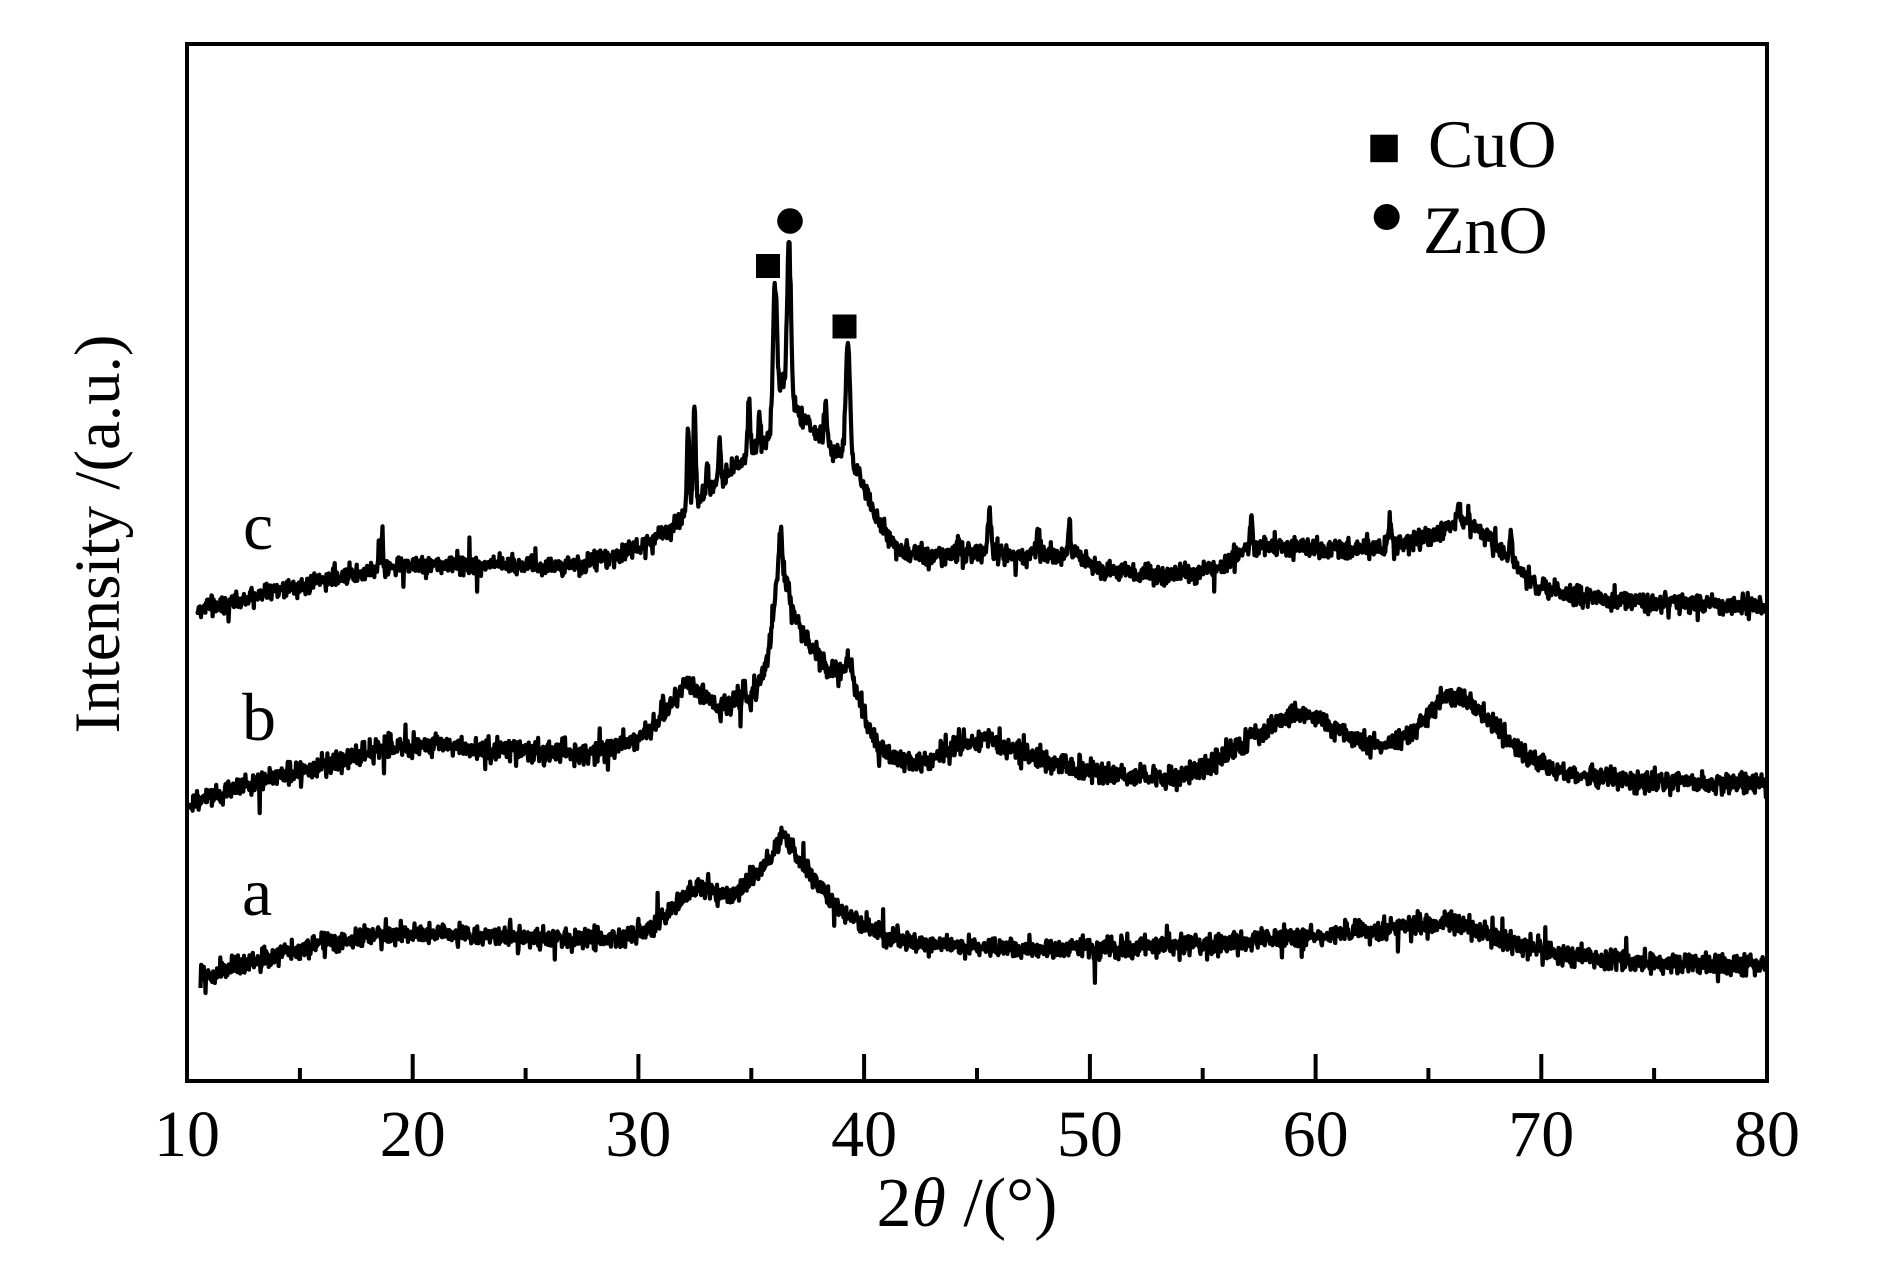 This screenshot has width=1890, height=1276. What do you see at coordinates (864, 1134) in the screenshot?
I see `svg-text: 40` at bounding box center [864, 1134].